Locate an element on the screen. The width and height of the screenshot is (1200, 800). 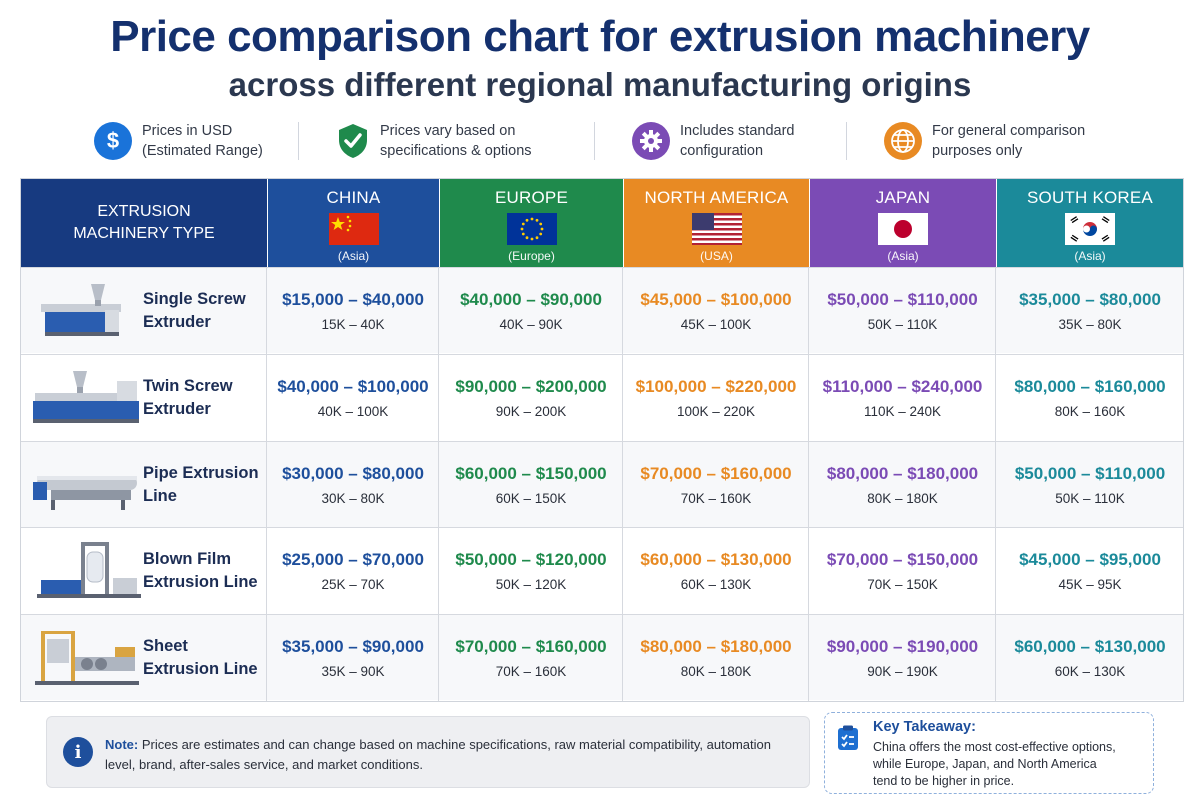
price-range: $40,000 – $90,000 is located at coordinates (531, 299).